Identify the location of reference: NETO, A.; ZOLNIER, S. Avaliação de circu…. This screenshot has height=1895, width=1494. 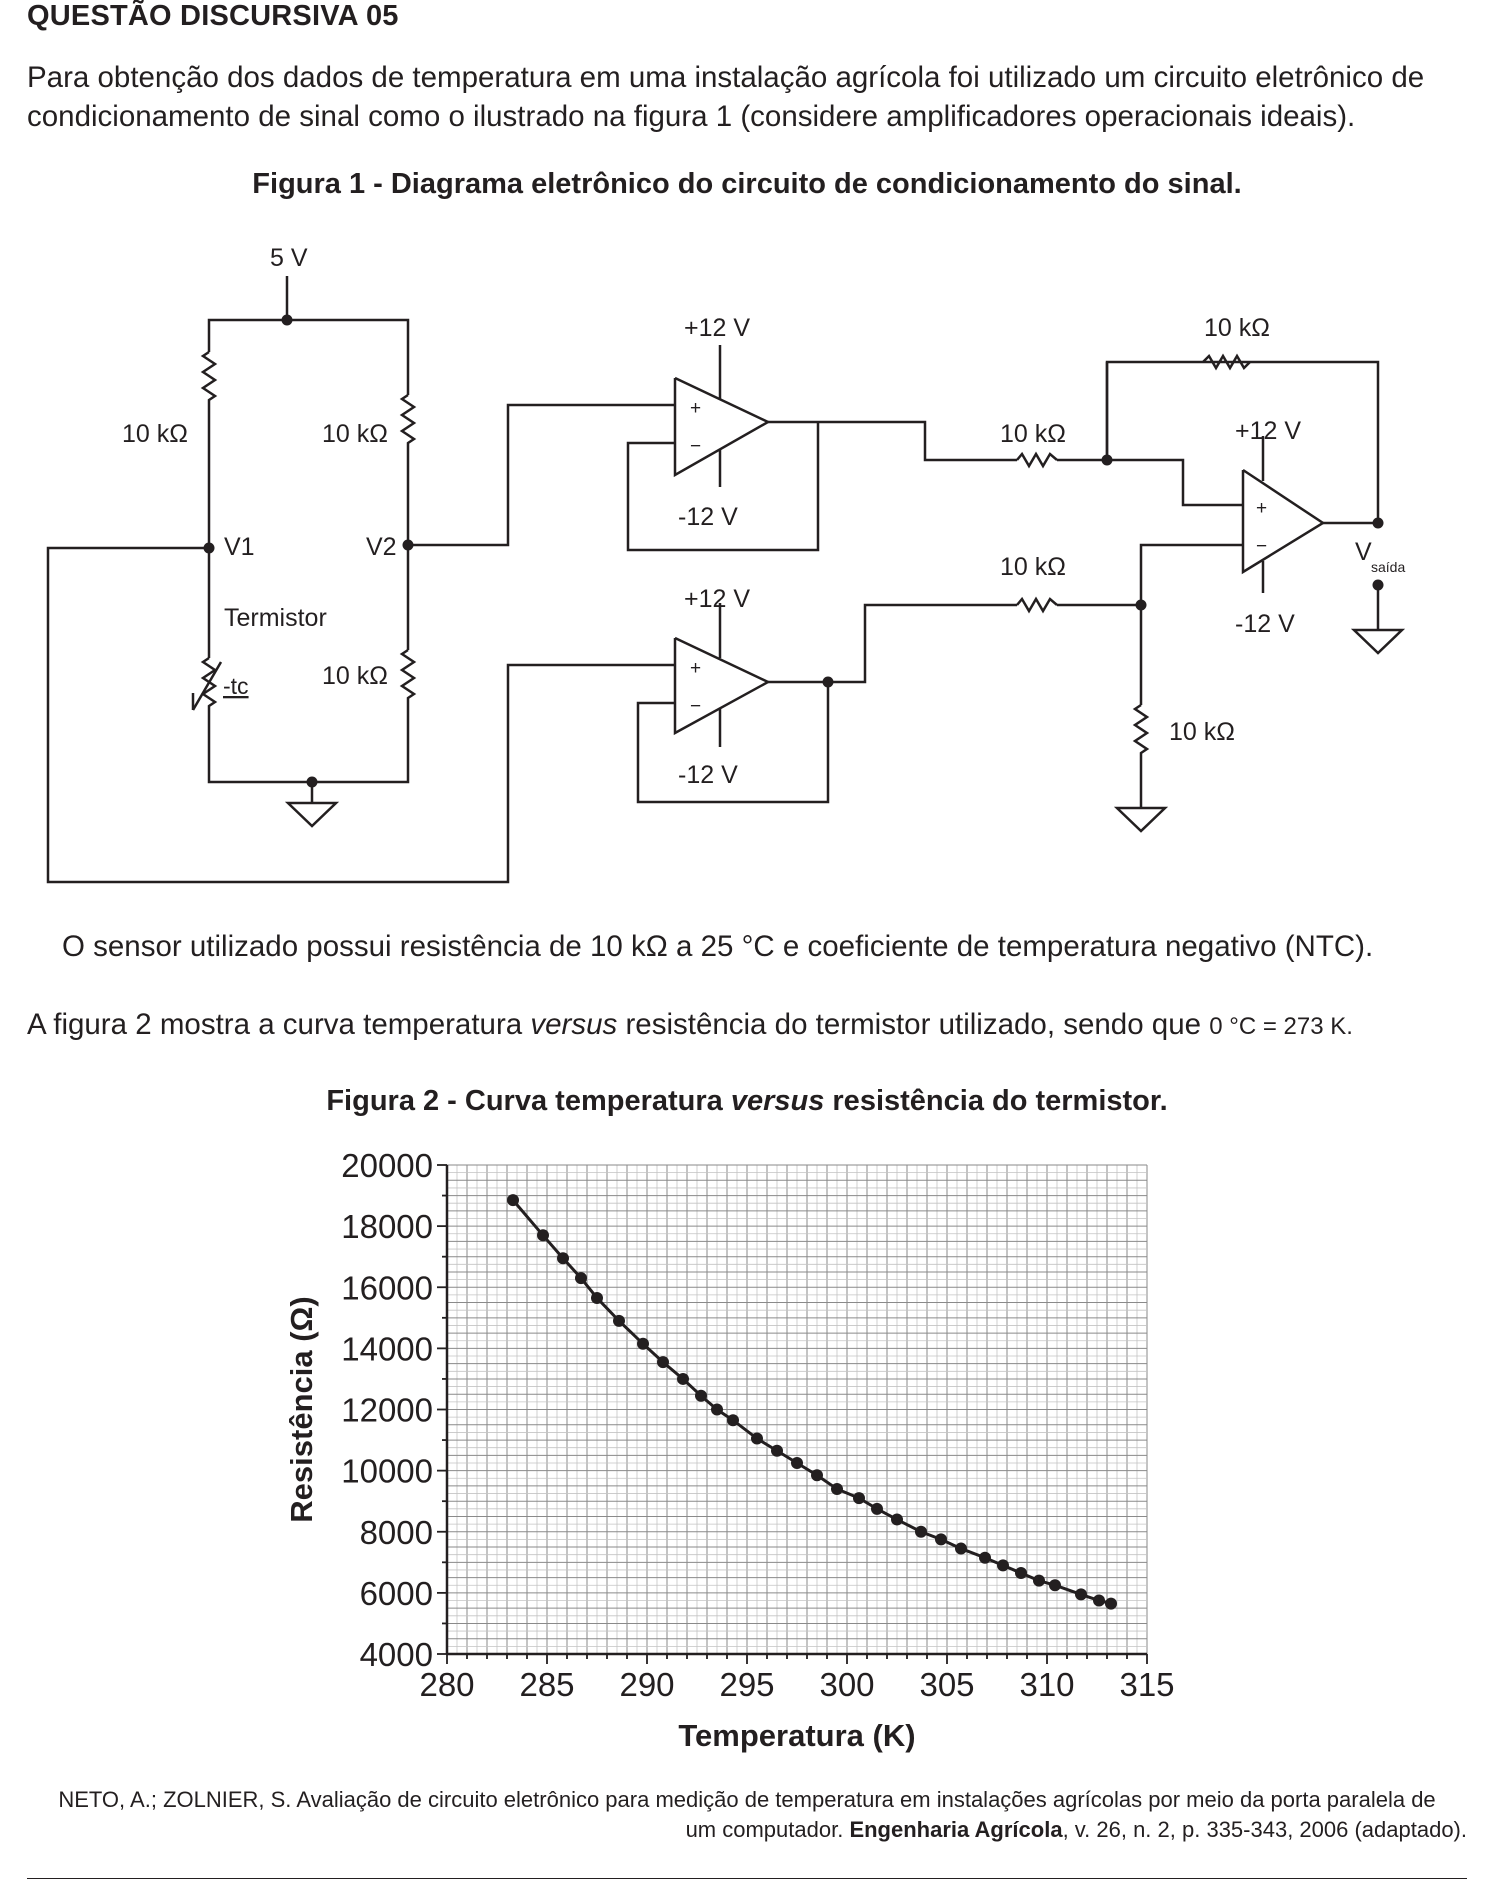
(747, 1815).